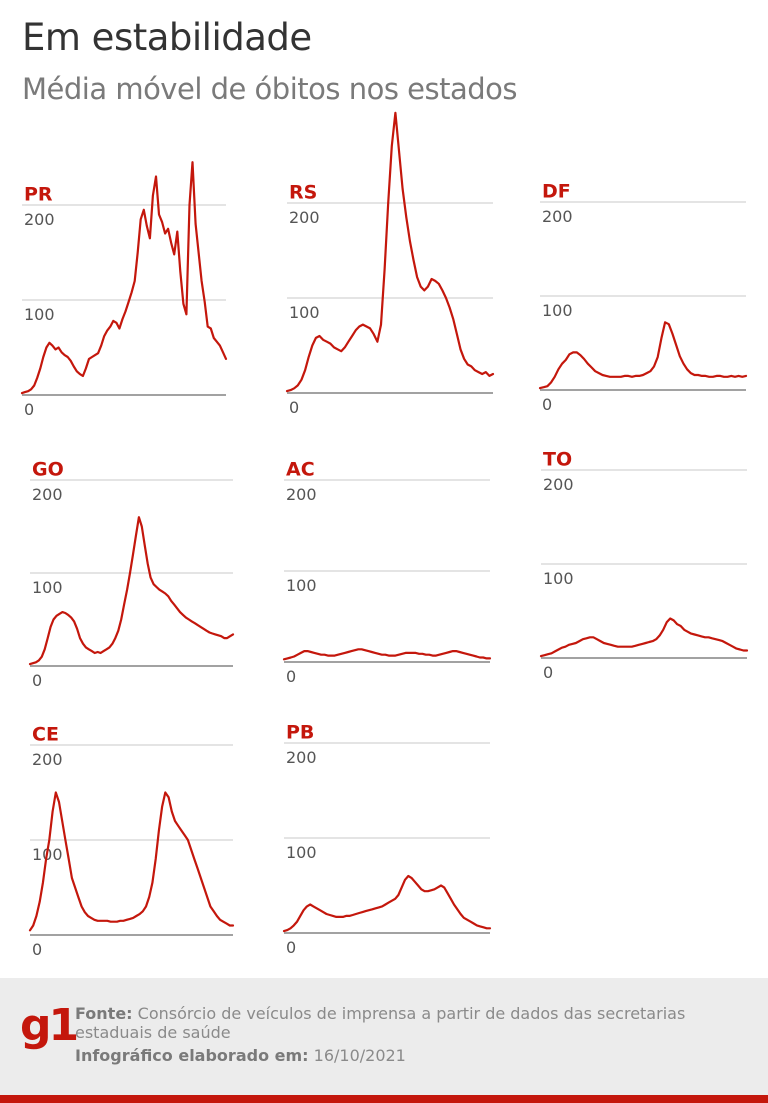 This screenshot has width=768, height=1103. What do you see at coordinates (387, 654) in the screenshot?
I see `series-line-ac` at bounding box center [387, 654].